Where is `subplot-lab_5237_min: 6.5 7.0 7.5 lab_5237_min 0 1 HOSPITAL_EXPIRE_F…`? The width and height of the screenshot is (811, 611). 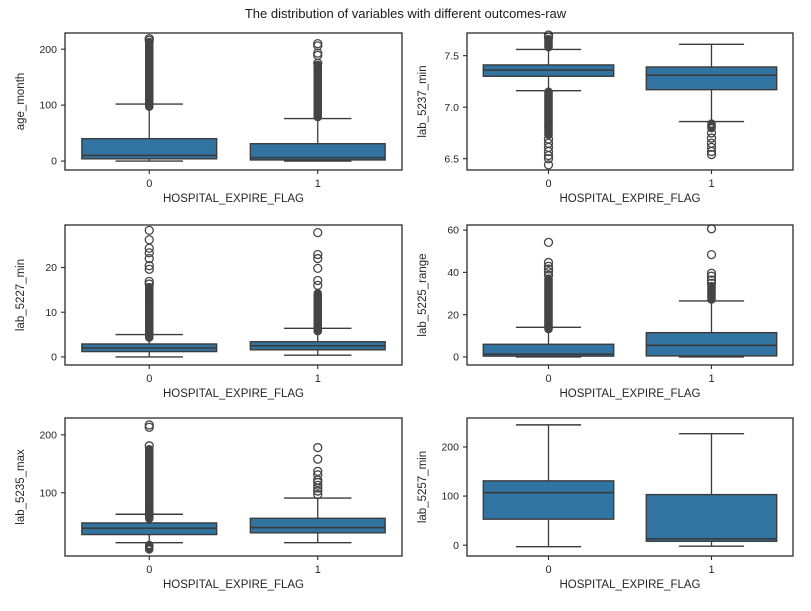 subplot-lab_5237_min: 6.5 7.0 7.5 lab_5237_min 0 1 HOSPITAL_EXPIRE_F… is located at coordinates (605, 117).